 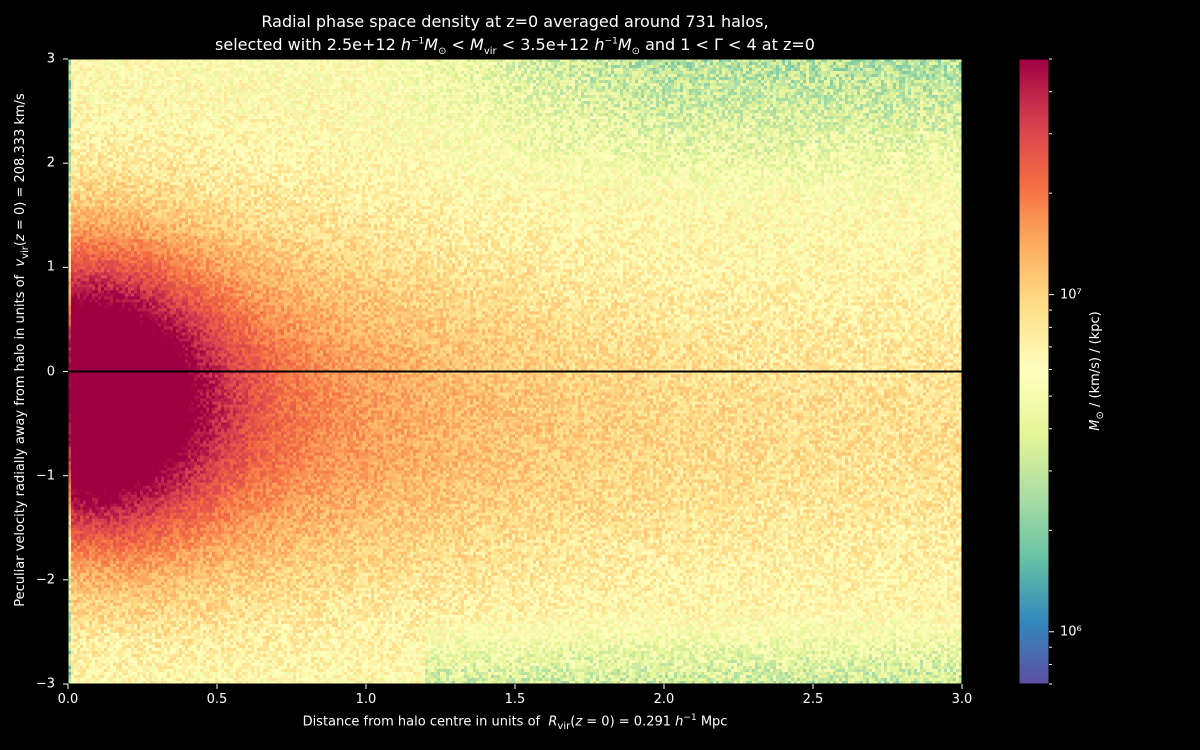 What do you see at coordinates (65, 371) in the screenshot?
I see `y-tick-marks` at bounding box center [65, 371].